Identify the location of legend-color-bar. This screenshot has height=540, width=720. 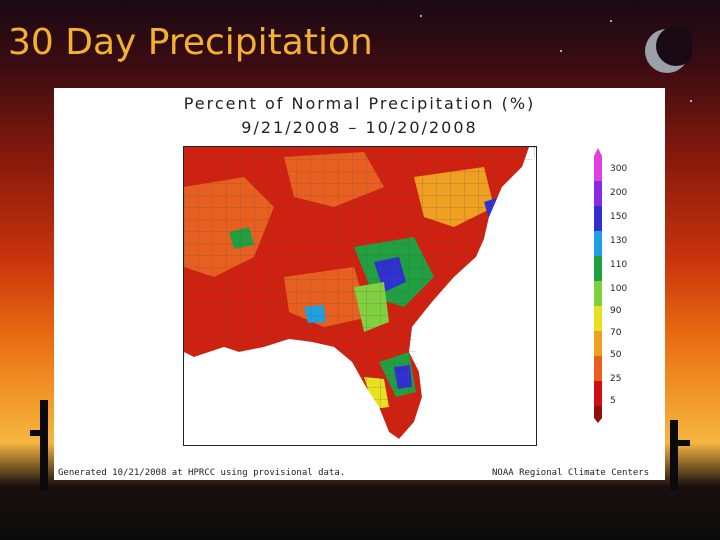
(598, 285).